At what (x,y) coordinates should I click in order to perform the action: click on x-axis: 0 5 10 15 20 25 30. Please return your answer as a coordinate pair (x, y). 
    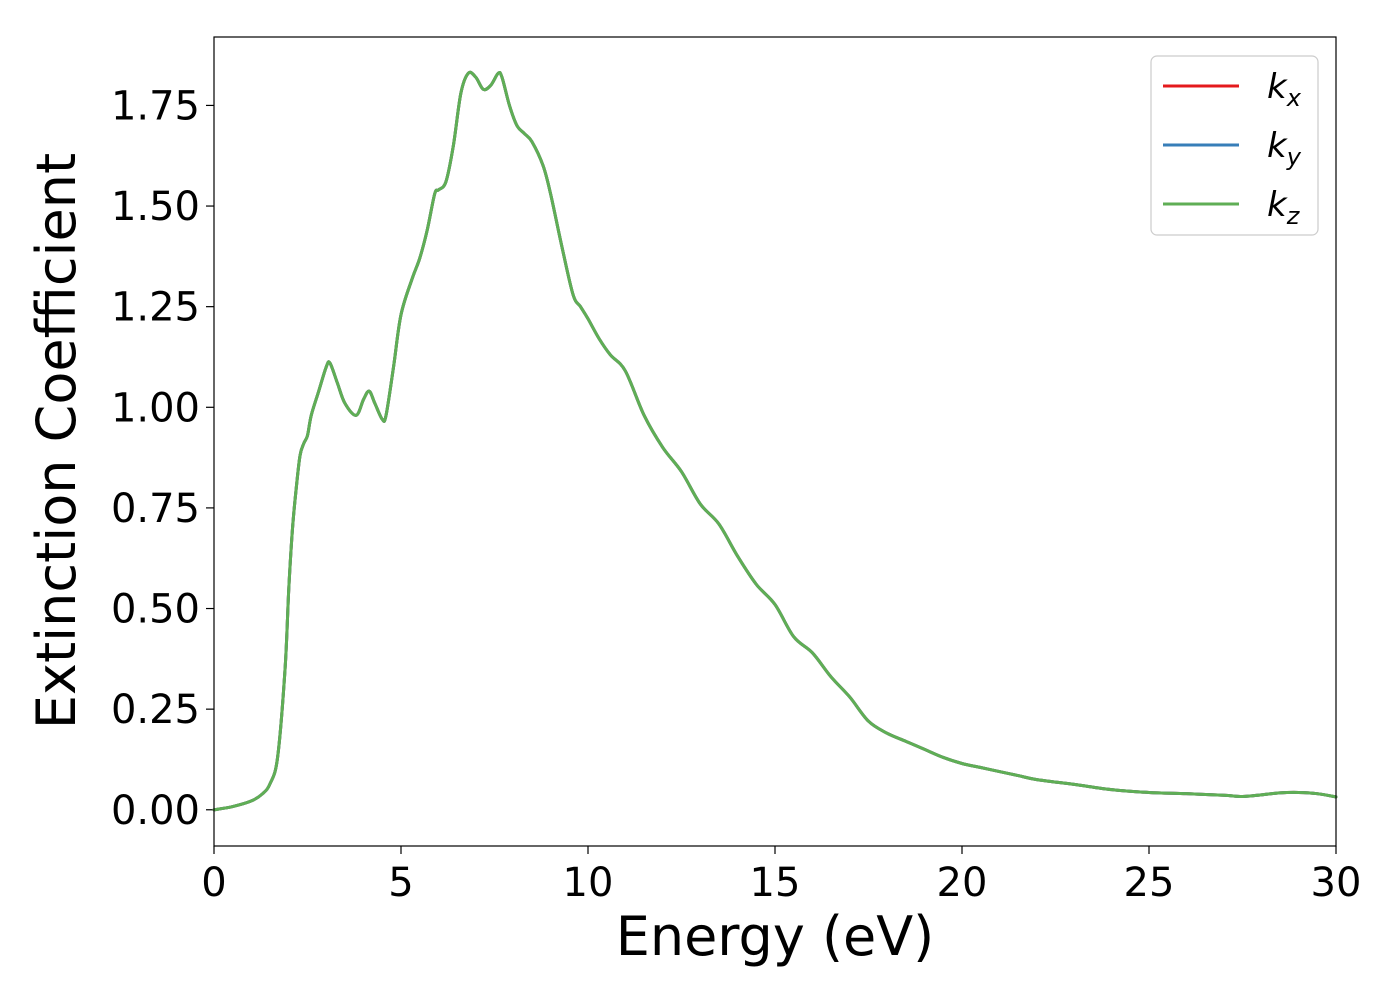
    Looking at the image, I should click on (781, 876).